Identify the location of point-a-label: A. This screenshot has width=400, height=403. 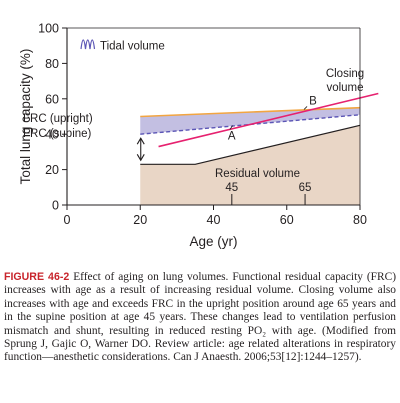
(232, 136).